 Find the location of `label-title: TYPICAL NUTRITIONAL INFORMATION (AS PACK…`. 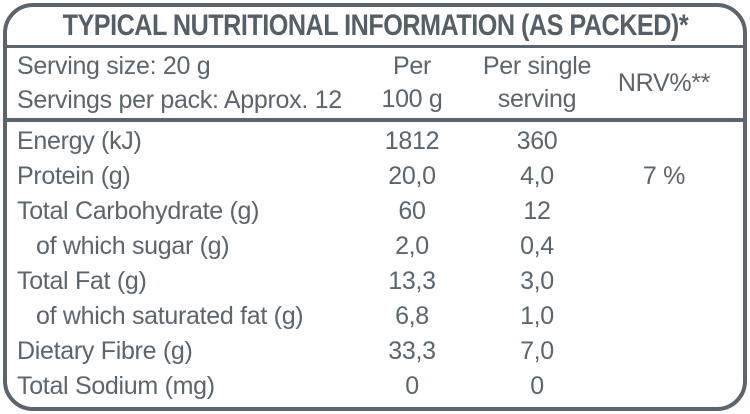

label-title: TYPICAL NUTRITIONAL INFORMATION (AS PACK… is located at coordinates (375, 25).